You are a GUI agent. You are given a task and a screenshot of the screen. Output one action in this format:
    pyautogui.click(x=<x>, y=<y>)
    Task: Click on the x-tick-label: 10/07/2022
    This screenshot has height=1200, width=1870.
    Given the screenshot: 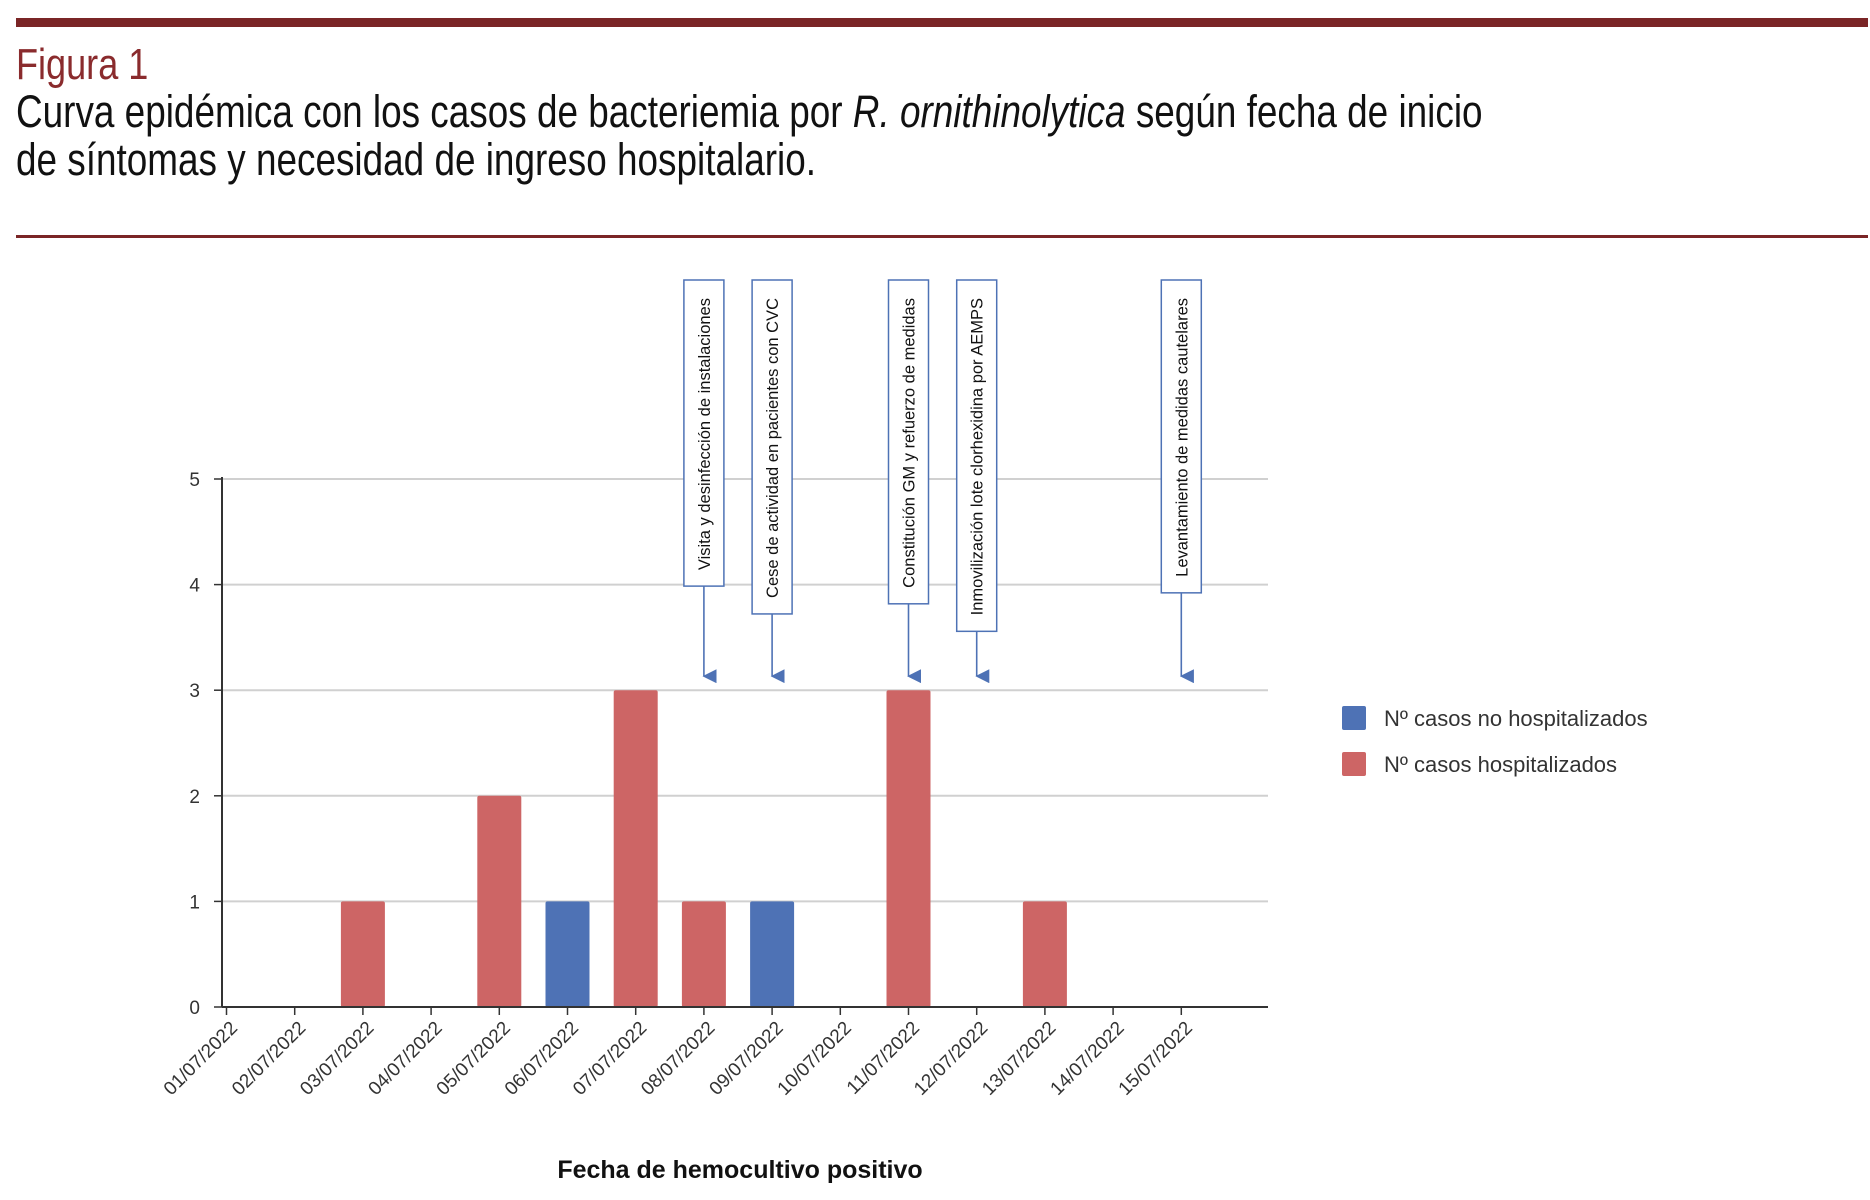 What is the action you would take?
    pyautogui.click(x=815, y=1059)
    